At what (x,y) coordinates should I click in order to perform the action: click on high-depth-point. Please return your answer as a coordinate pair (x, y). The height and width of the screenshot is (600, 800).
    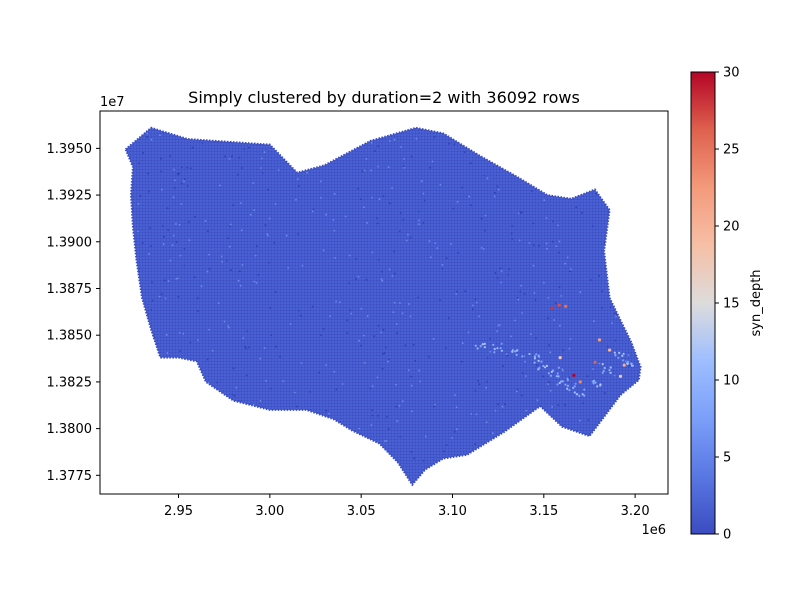
    Looking at the image, I should click on (620, 376).